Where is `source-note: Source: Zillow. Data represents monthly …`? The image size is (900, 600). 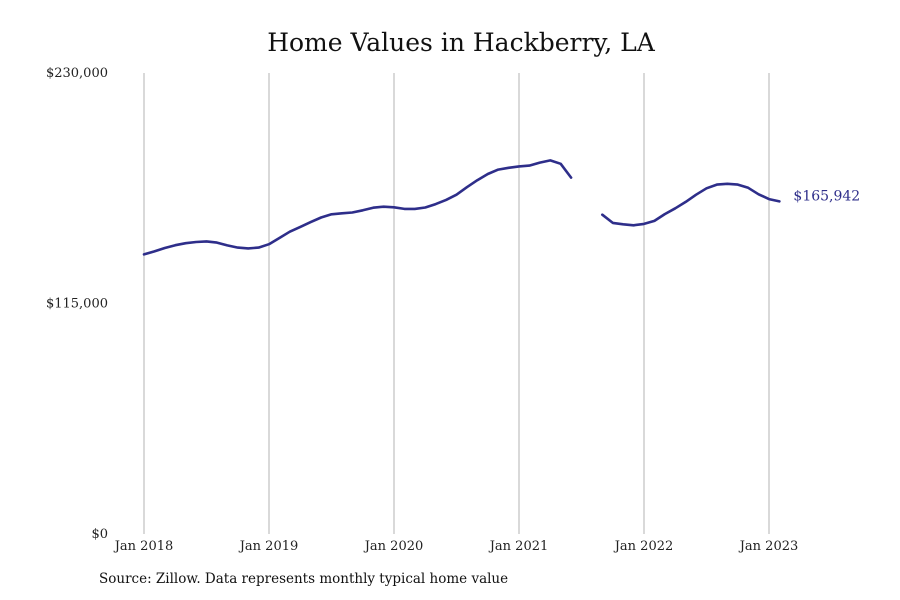
source-note: Source: Zillow. Data represents monthly … is located at coordinates (304, 579).